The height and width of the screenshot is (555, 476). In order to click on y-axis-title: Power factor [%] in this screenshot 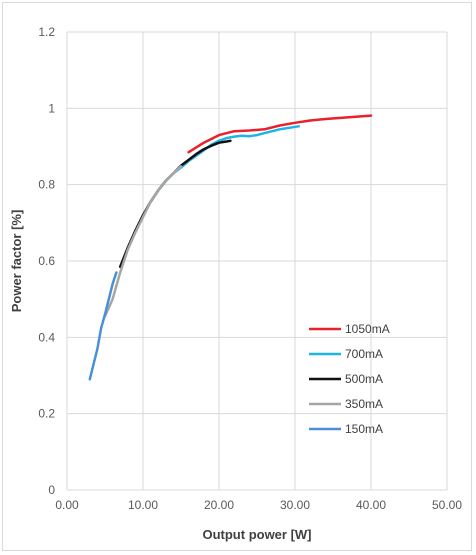, I will do `click(16, 261)`.